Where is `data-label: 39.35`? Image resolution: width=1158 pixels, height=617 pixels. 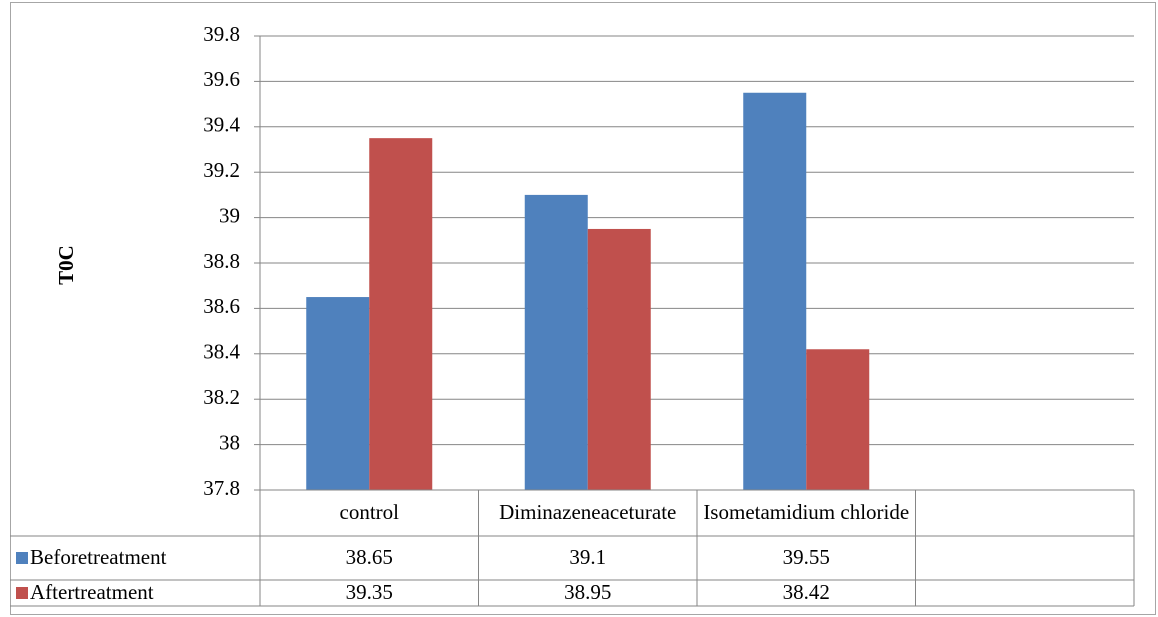 data-label: 39.35 is located at coordinates (369, 592).